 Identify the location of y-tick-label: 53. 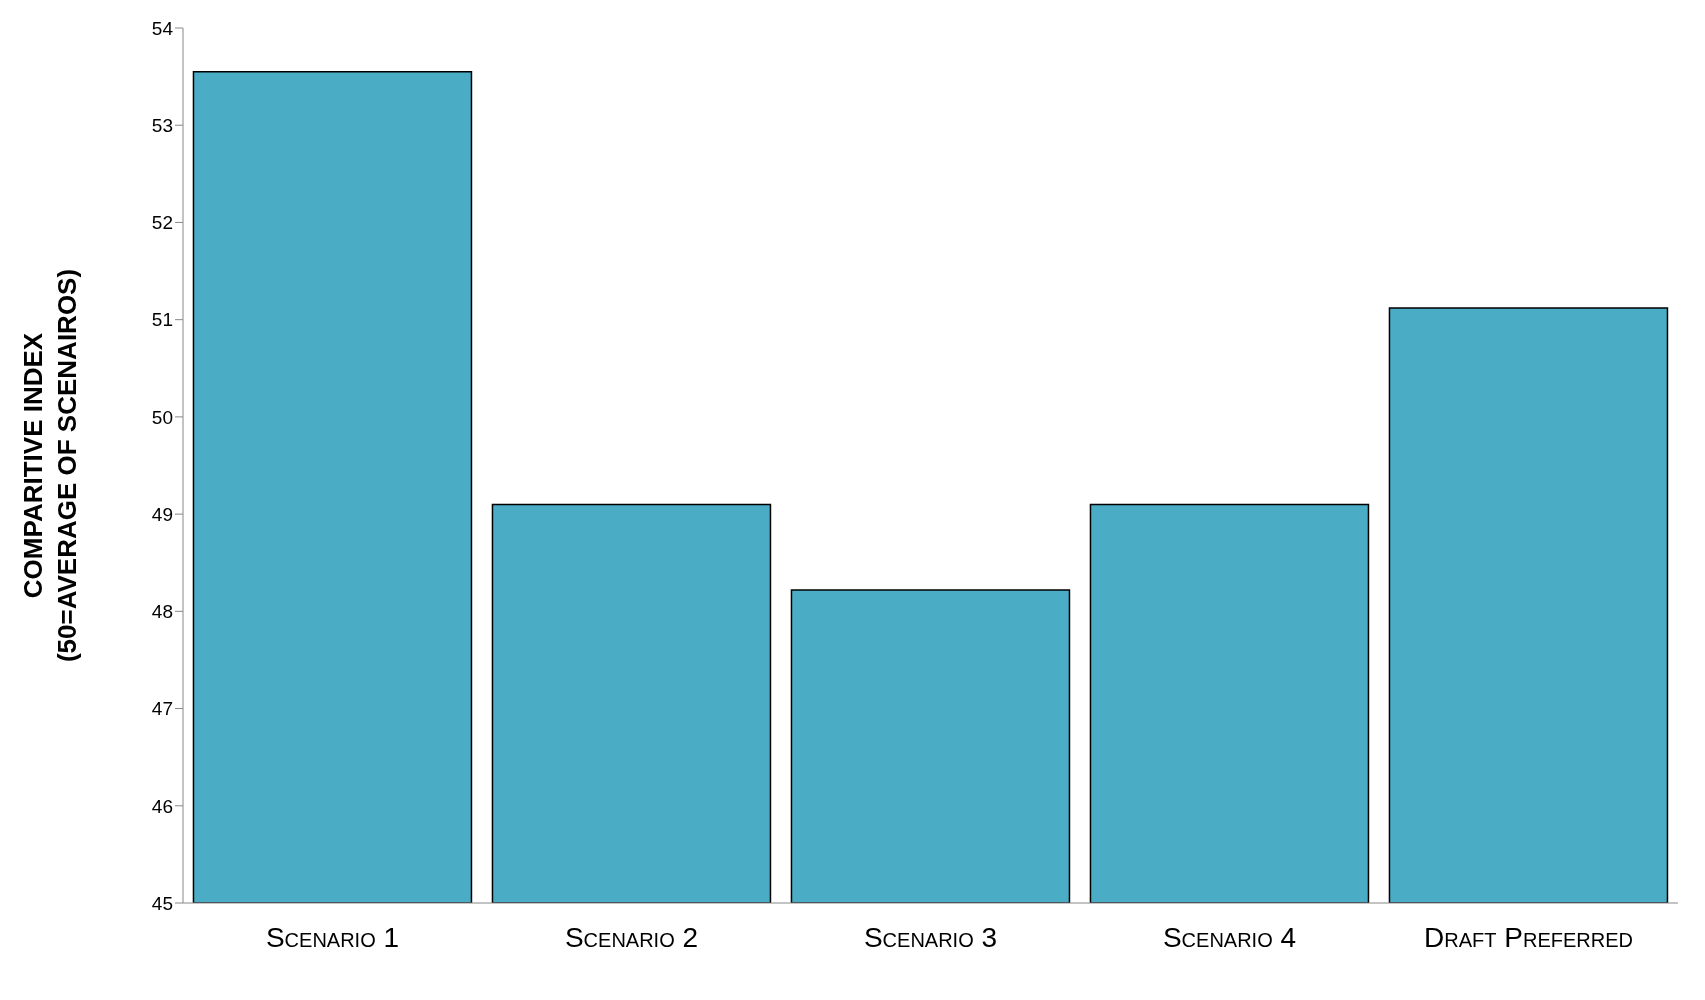
(162, 125).